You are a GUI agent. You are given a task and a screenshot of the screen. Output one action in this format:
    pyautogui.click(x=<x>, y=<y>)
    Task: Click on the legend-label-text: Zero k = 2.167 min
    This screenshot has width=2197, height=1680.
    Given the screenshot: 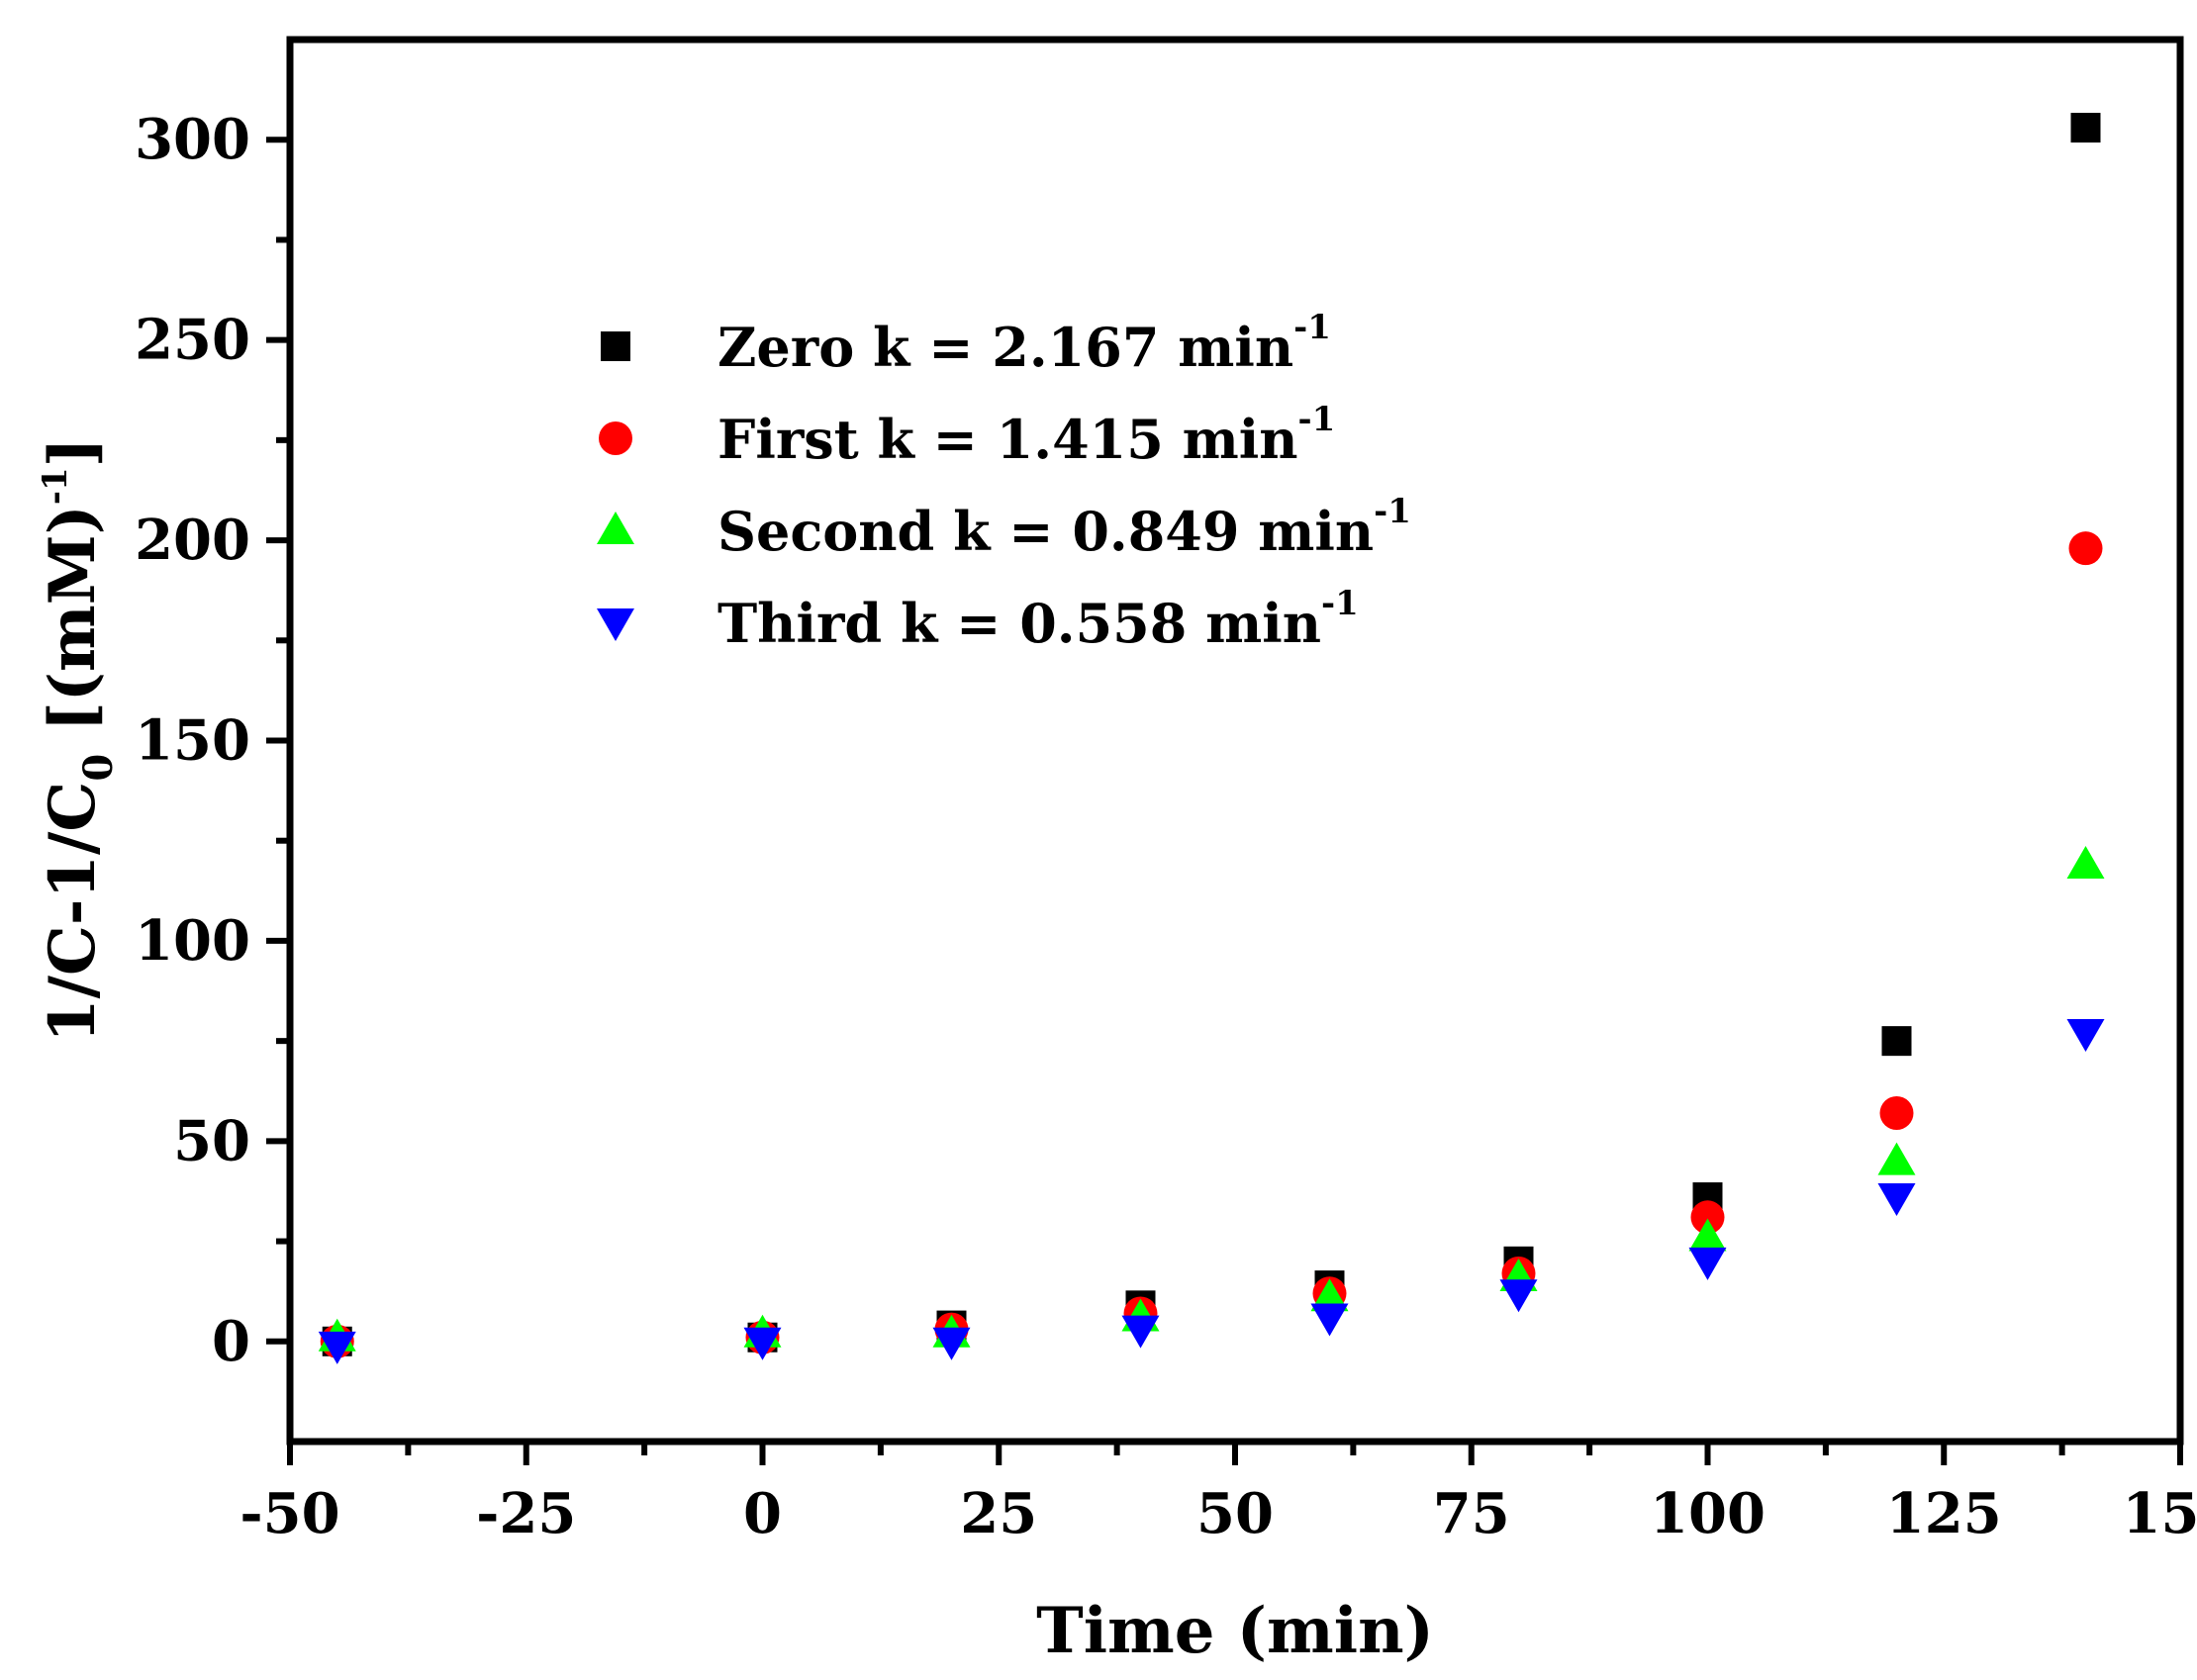 What is the action you would take?
    pyautogui.click(x=1005, y=347)
    